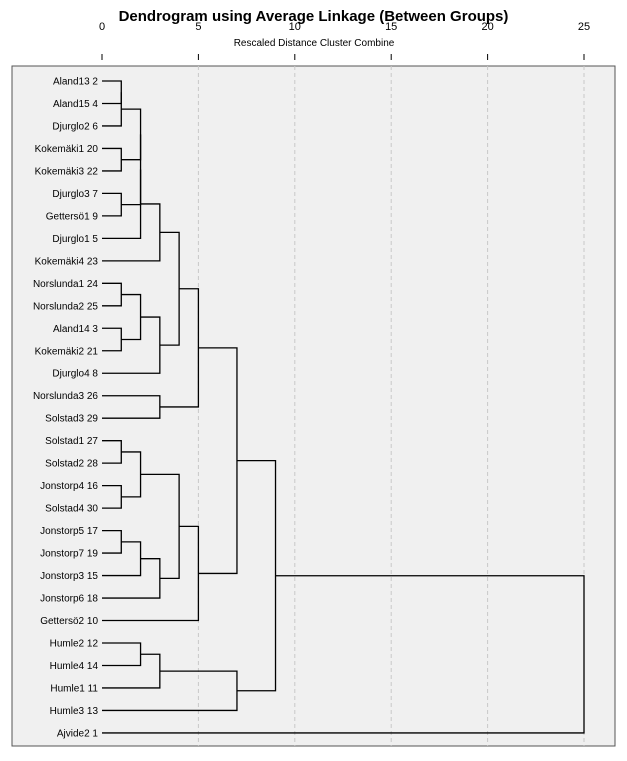  Describe the element at coordinates (72, 216) in the screenshot. I see `leaf-label: Gettersö1 9` at that location.